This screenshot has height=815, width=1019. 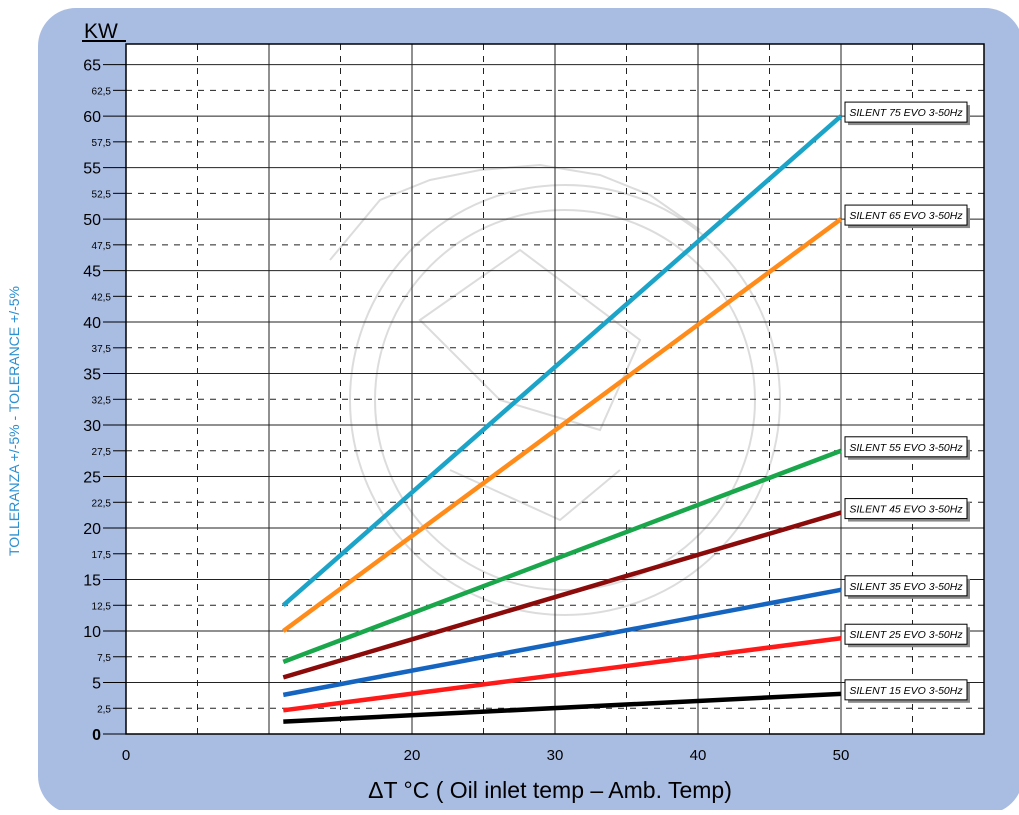 I want to click on x-tick-label: 0, so click(x=126, y=755).